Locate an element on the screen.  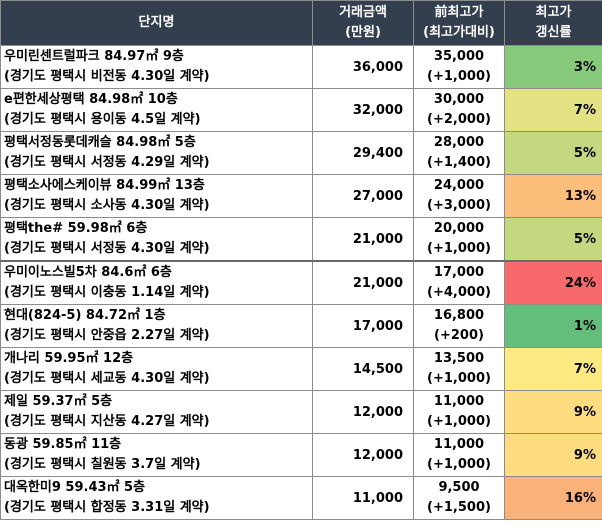
prev-high-price: 35,000 is located at coordinates (459, 56).